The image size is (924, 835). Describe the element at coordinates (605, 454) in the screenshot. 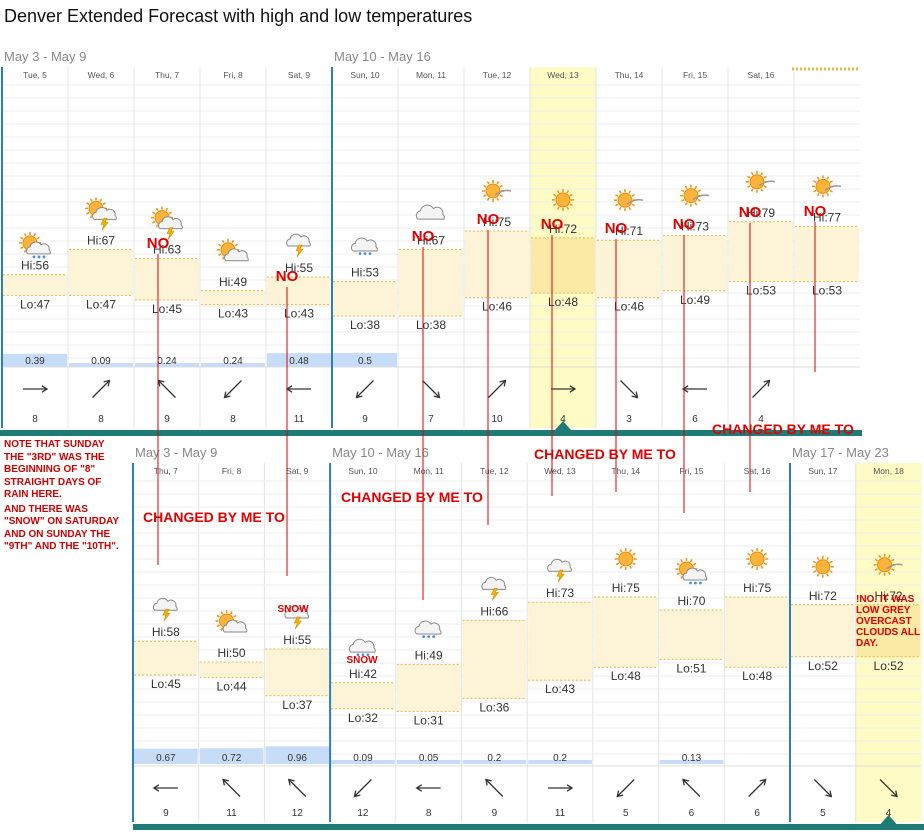

I see `changed-label: CHANGED BY ME TO` at that location.